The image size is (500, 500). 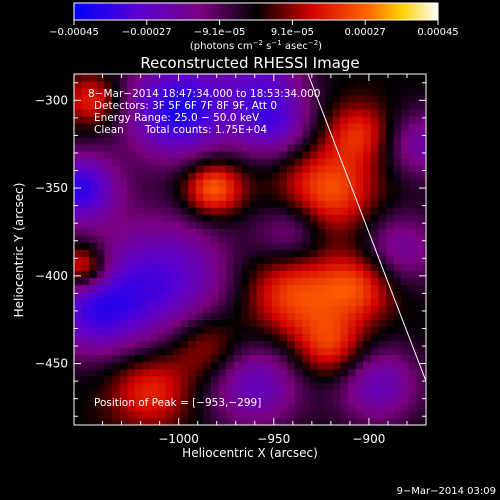 I want to click on x-axis-label: Heliocentric X (arcsec), so click(x=250, y=453).